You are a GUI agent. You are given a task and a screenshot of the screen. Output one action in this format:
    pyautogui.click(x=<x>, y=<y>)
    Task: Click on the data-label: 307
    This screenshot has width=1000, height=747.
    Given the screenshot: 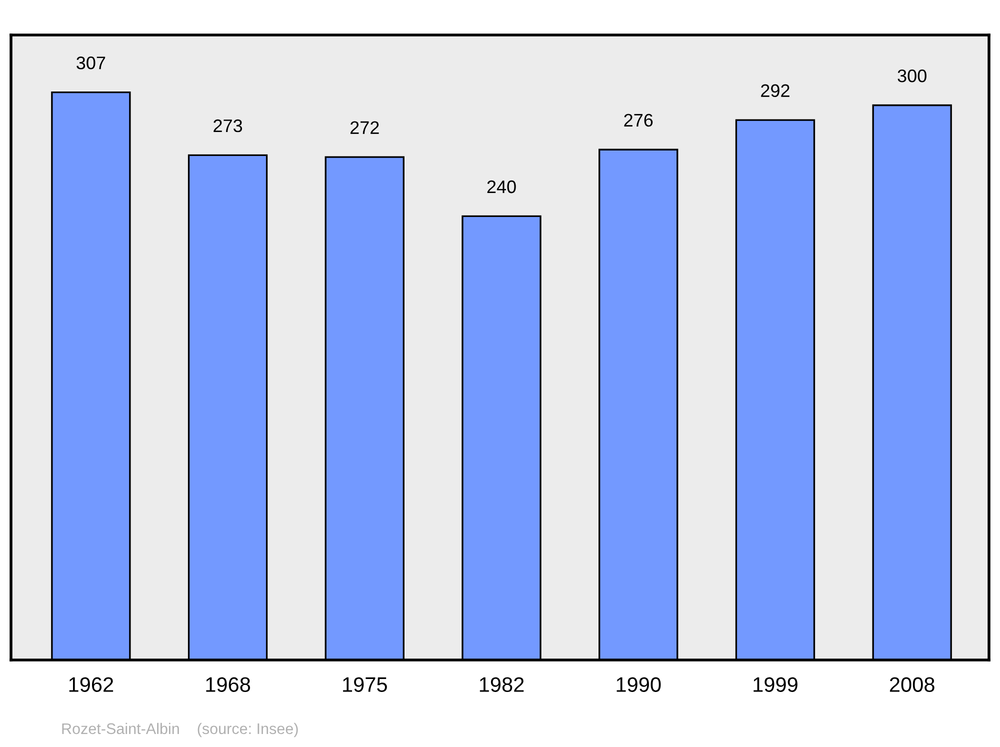 What is the action you would take?
    pyautogui.click(x=91, y=63)
    